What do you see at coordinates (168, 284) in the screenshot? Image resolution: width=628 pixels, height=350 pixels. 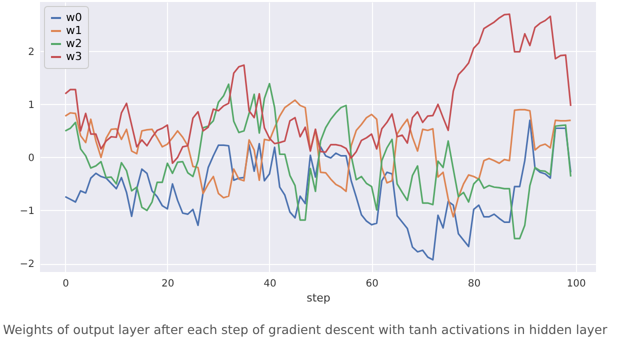 I see `x-tick-label: 20` at bounding box center [168, 284].